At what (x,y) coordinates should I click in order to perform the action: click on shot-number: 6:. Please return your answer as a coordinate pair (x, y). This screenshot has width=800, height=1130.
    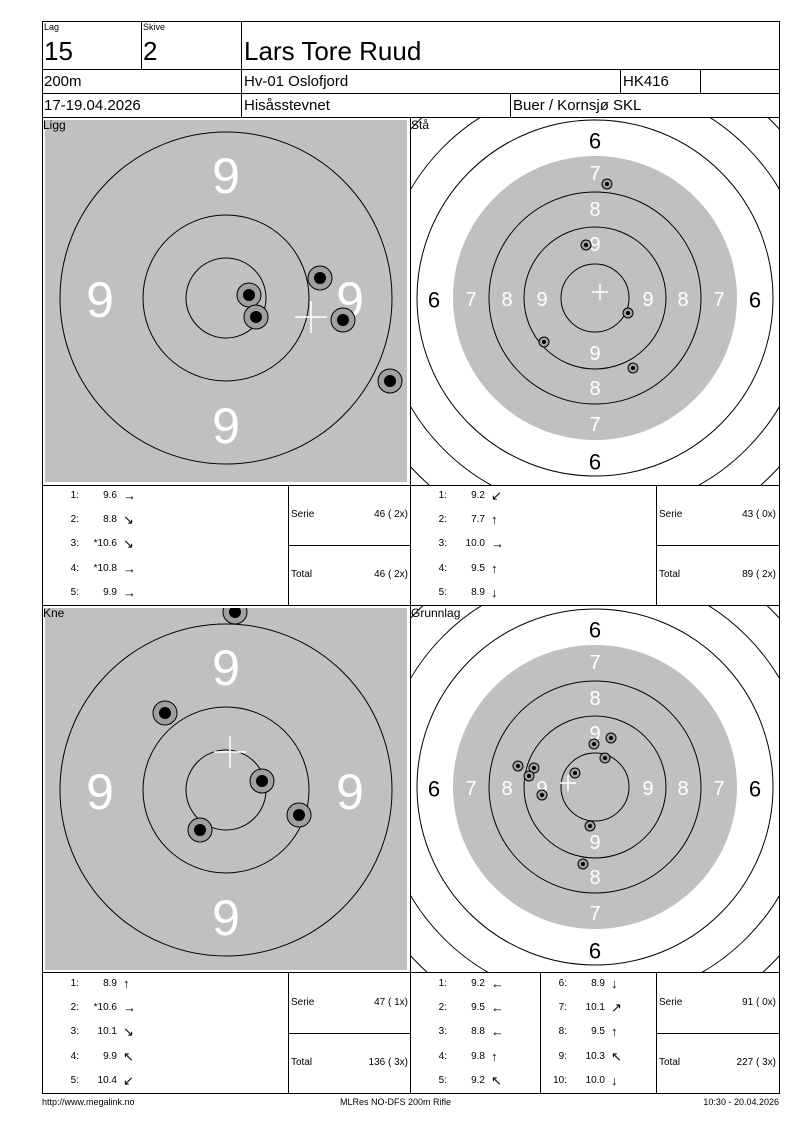
    Looking at the image, I should click on (562, 983).